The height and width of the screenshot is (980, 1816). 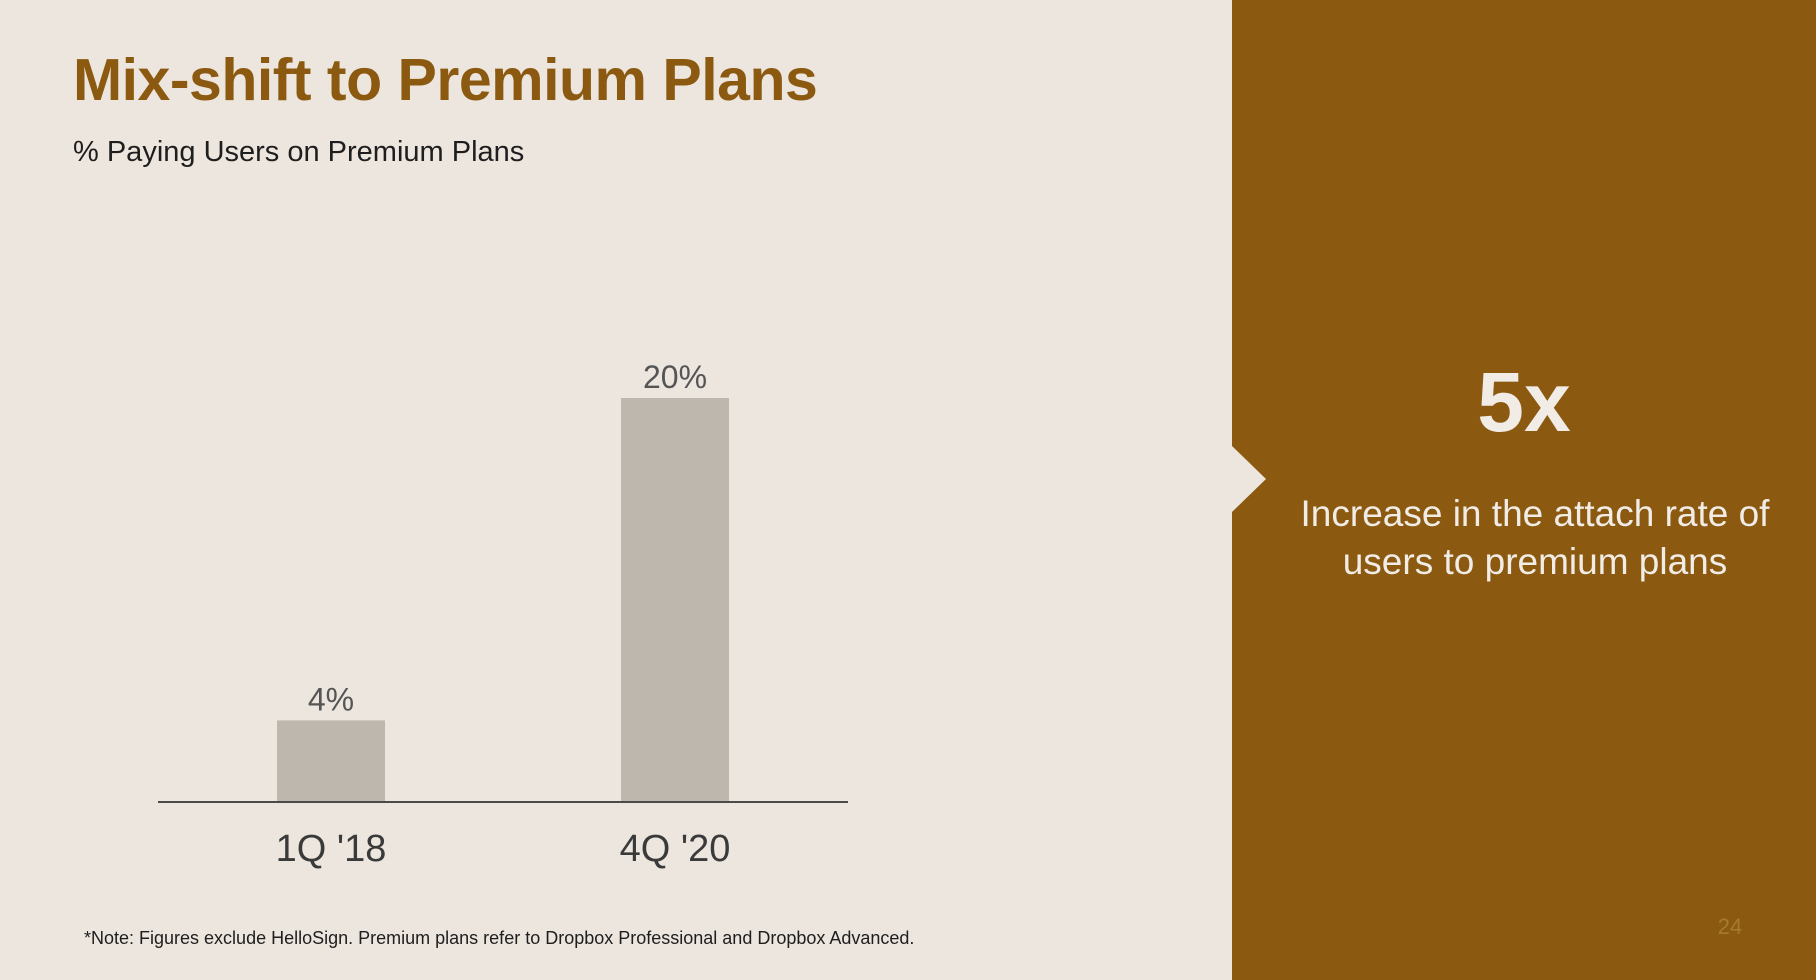 What do you see at coordinates (299, 152) in the screenshot?
I see `chart-subtitle: % Paying Users on Premium Plans` at bounding box center [299, 152].